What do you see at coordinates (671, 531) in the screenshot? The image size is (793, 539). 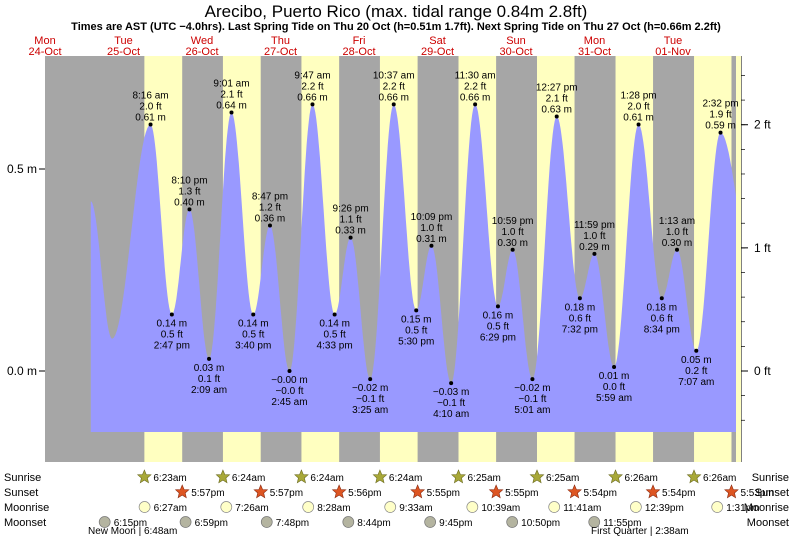 I see `moon-phase-first-quarter-time: 2:38am` at bounding box center [671, 531].